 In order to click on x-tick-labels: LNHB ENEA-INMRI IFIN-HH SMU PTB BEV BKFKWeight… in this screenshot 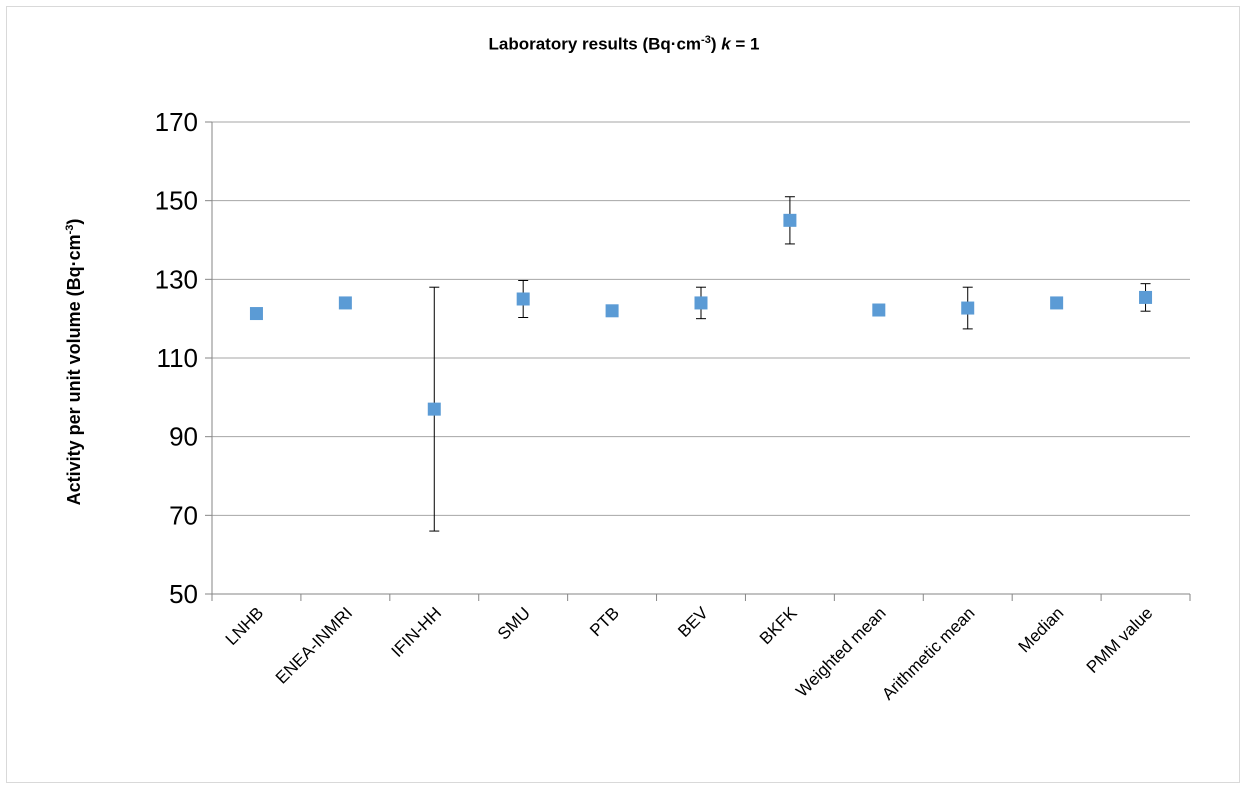, I will do `click(689, 653)`.